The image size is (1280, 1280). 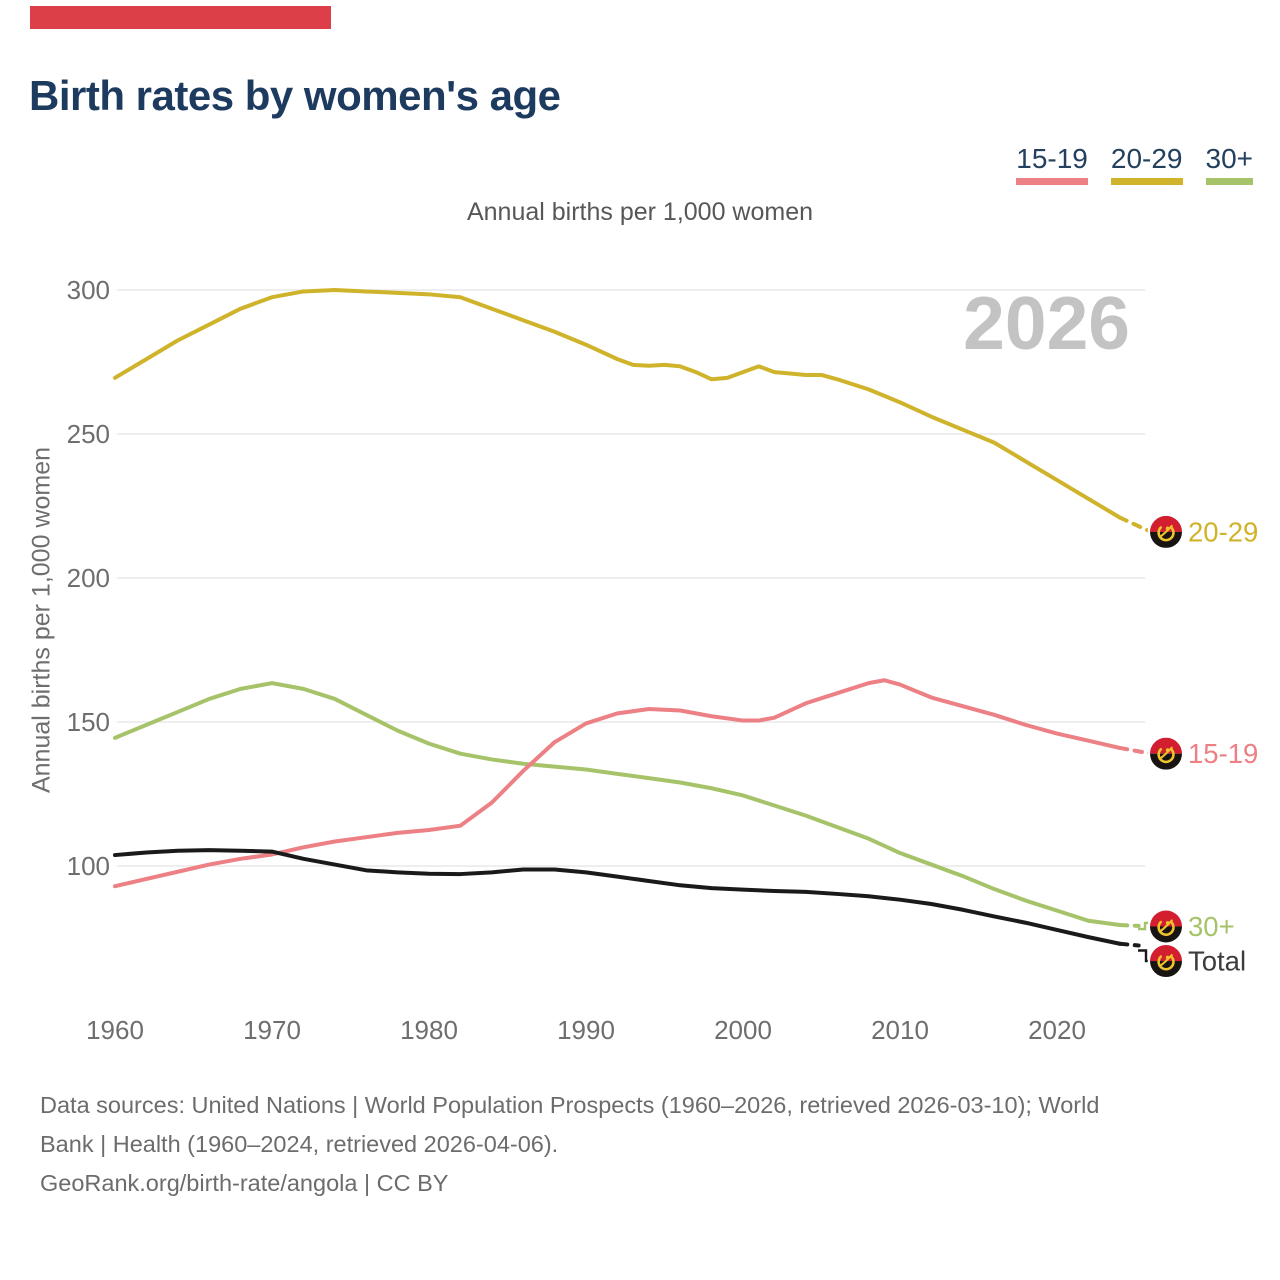 What do you see at coordinates (115, 1030) in the screenshot?
I see `x-tick-label: 1960` at bounding box center [115, 1030].